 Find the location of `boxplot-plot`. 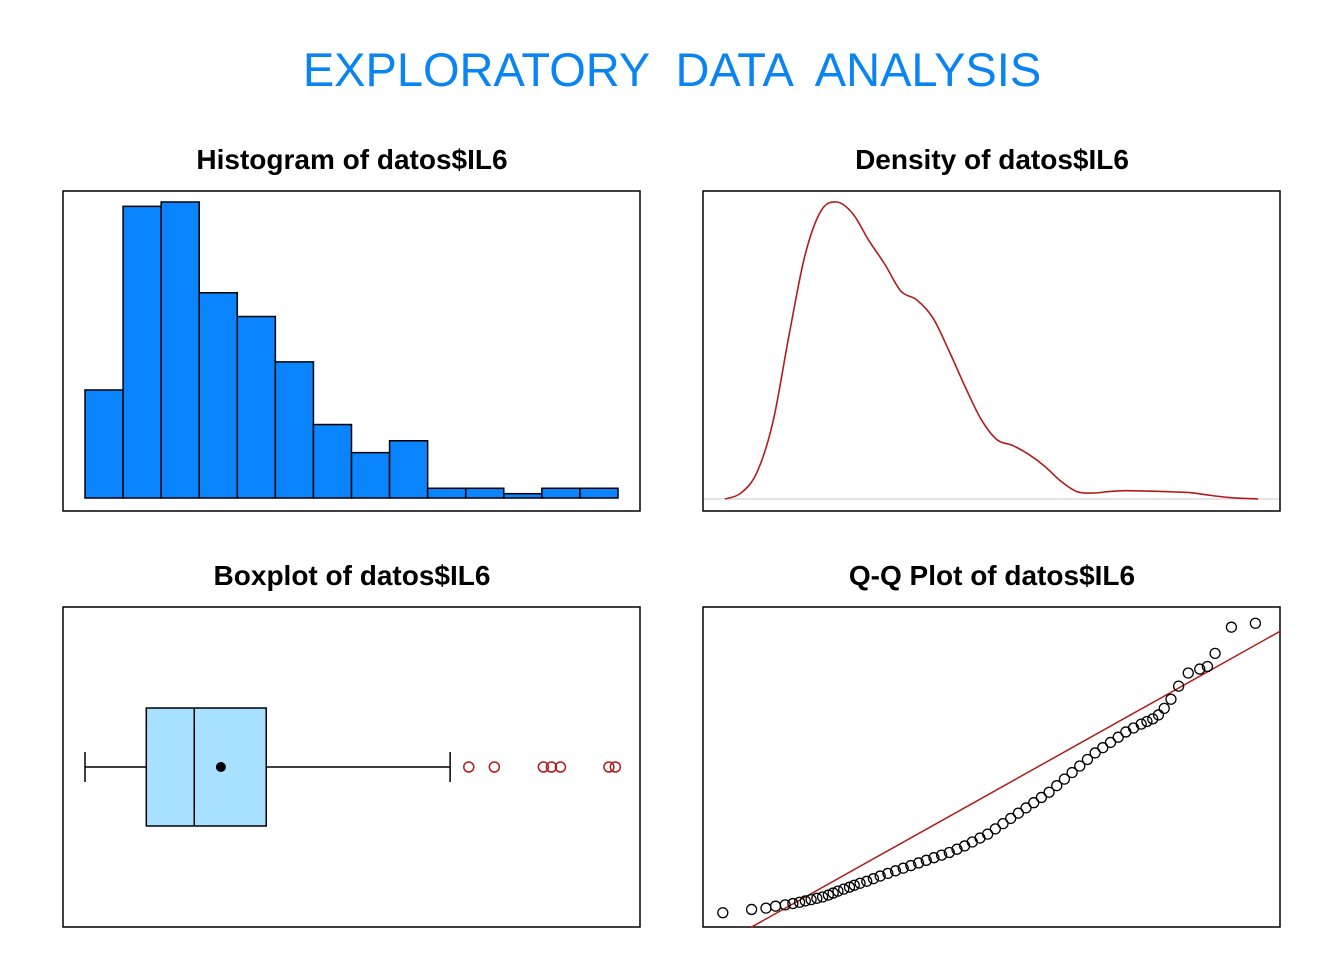

boxplot-plot is located at coordinates (351, 767).